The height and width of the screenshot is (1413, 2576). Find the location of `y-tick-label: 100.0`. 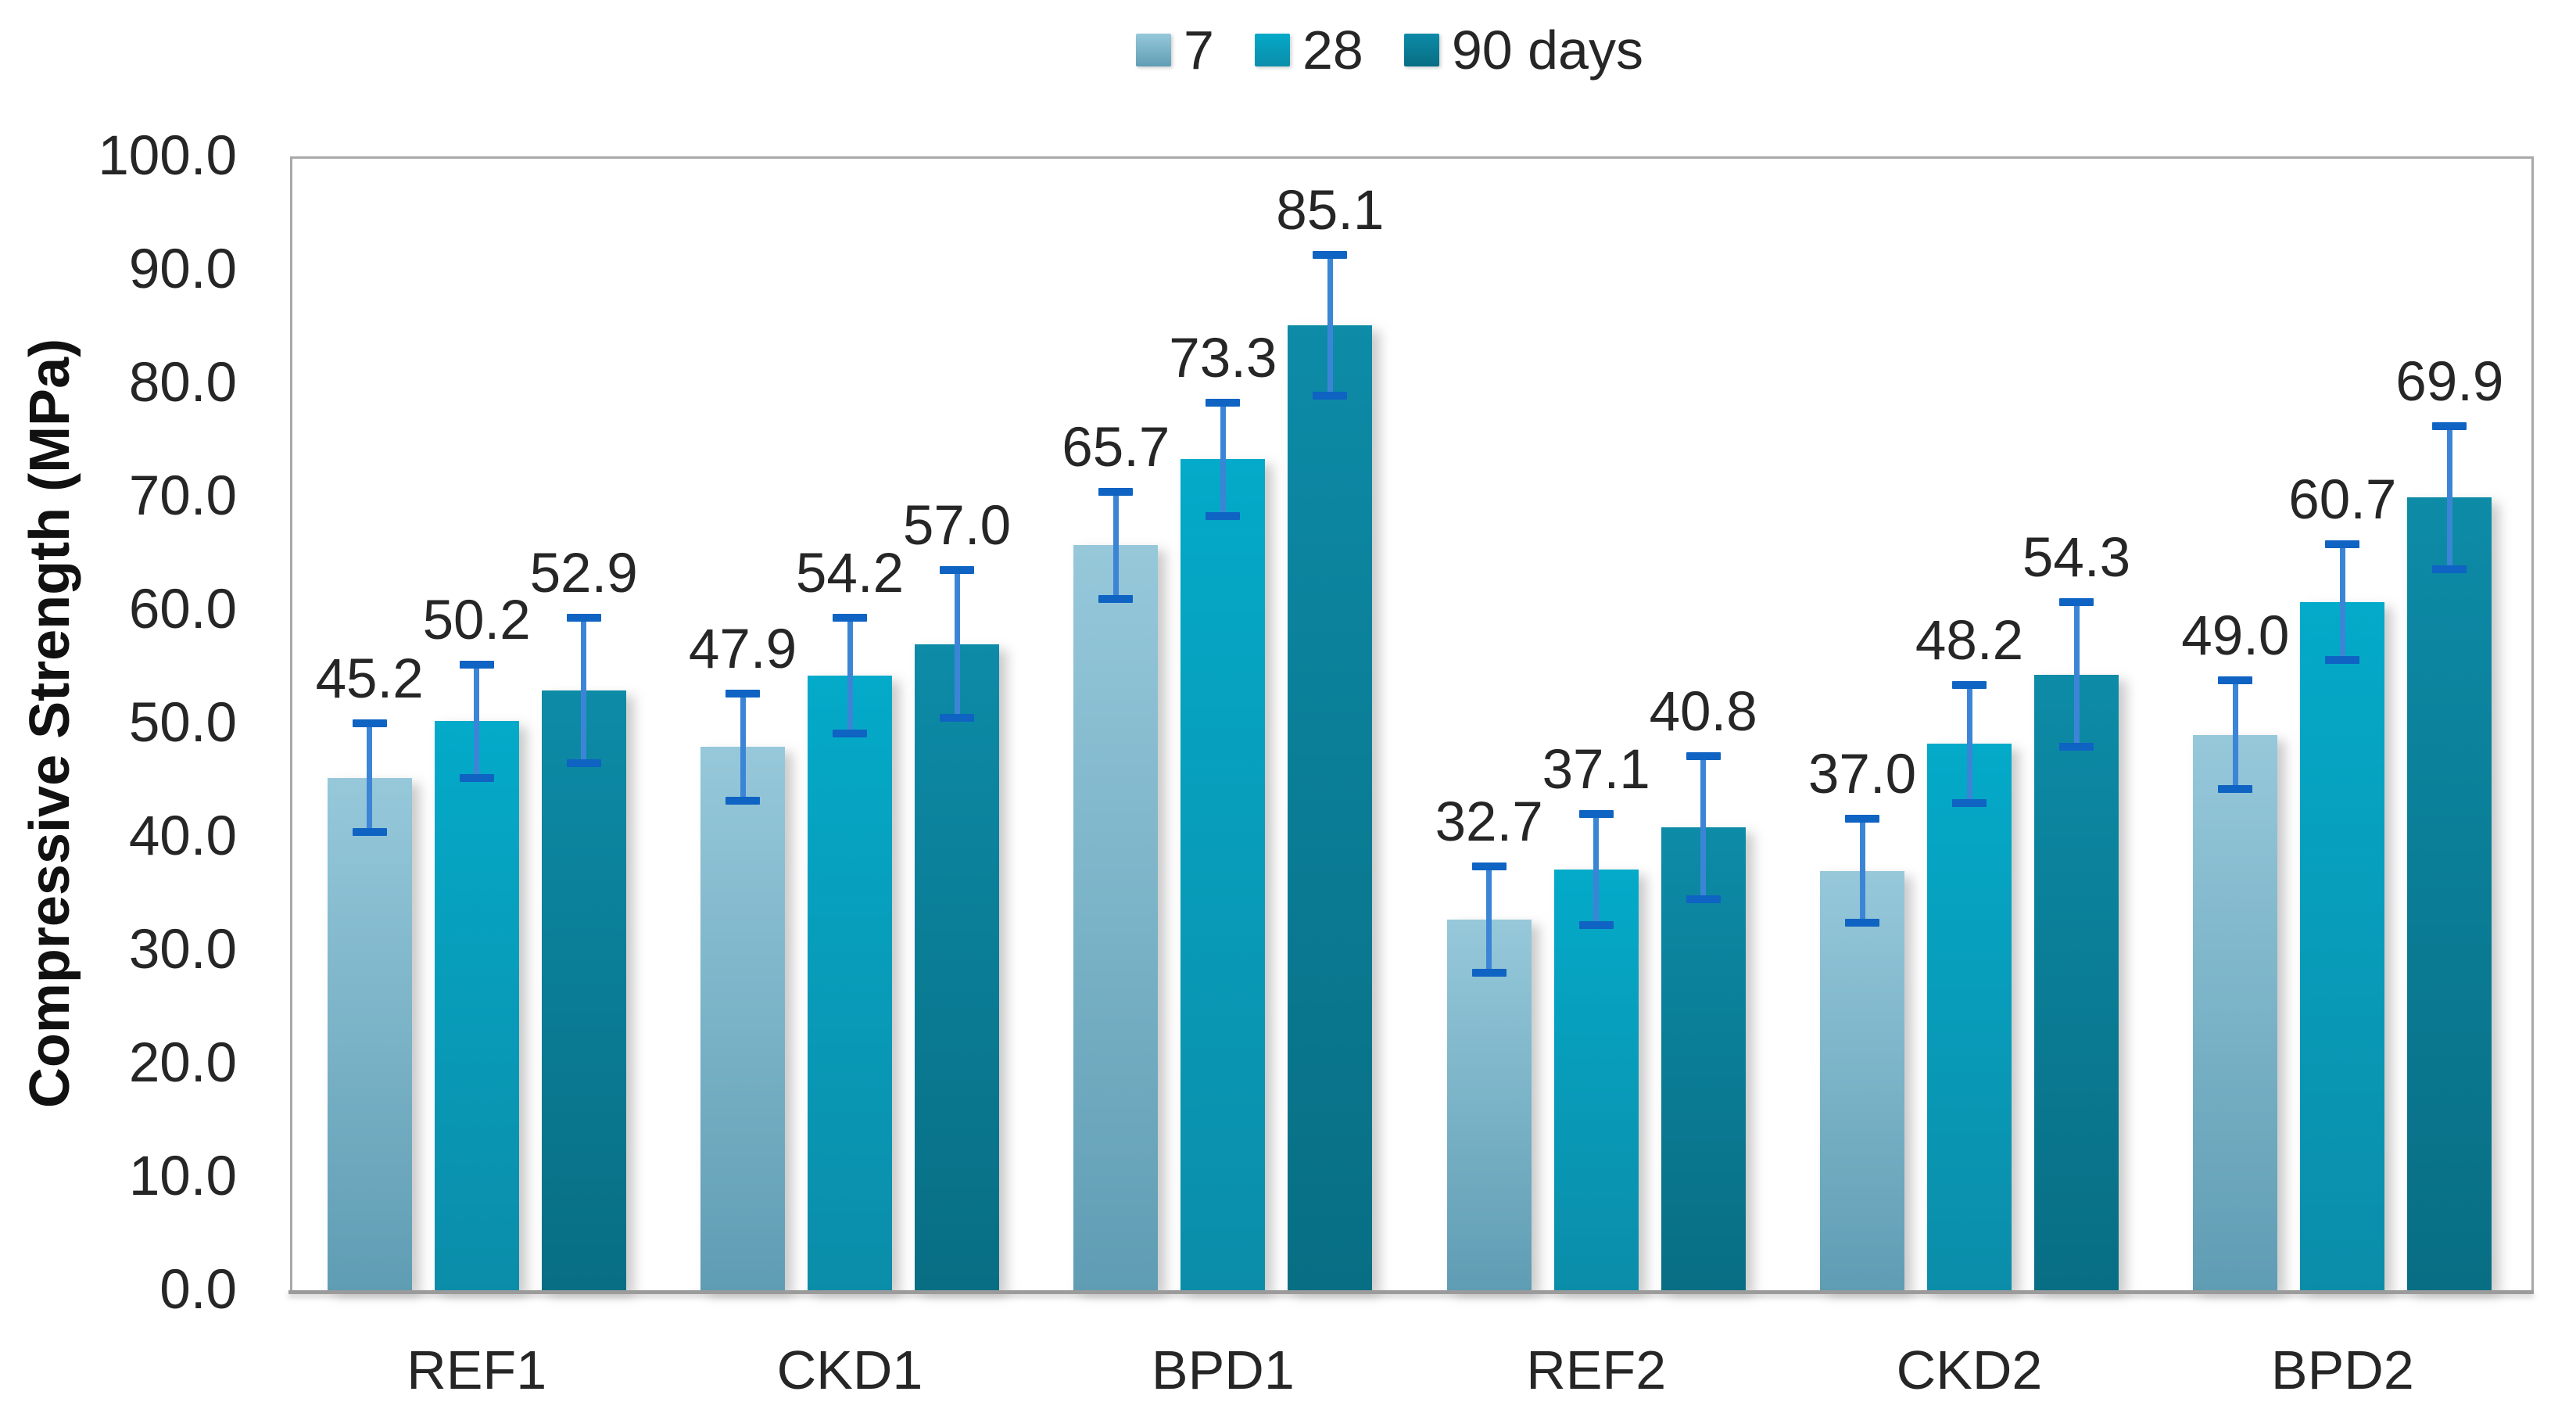

y-tick-label: 100.0 is located at coordinates (167, 156).